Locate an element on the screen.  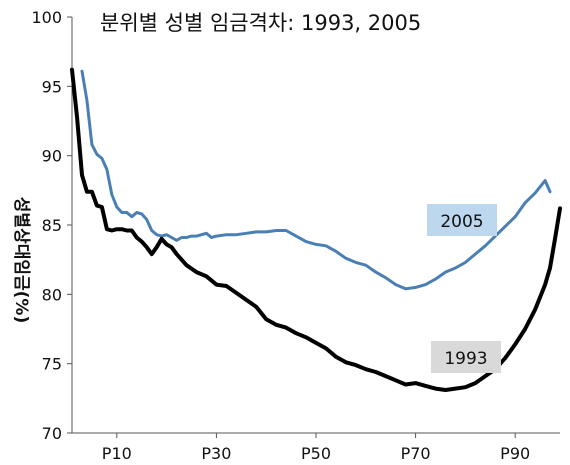
series-label-1993: 1993 is located at coordinates (465, 359).